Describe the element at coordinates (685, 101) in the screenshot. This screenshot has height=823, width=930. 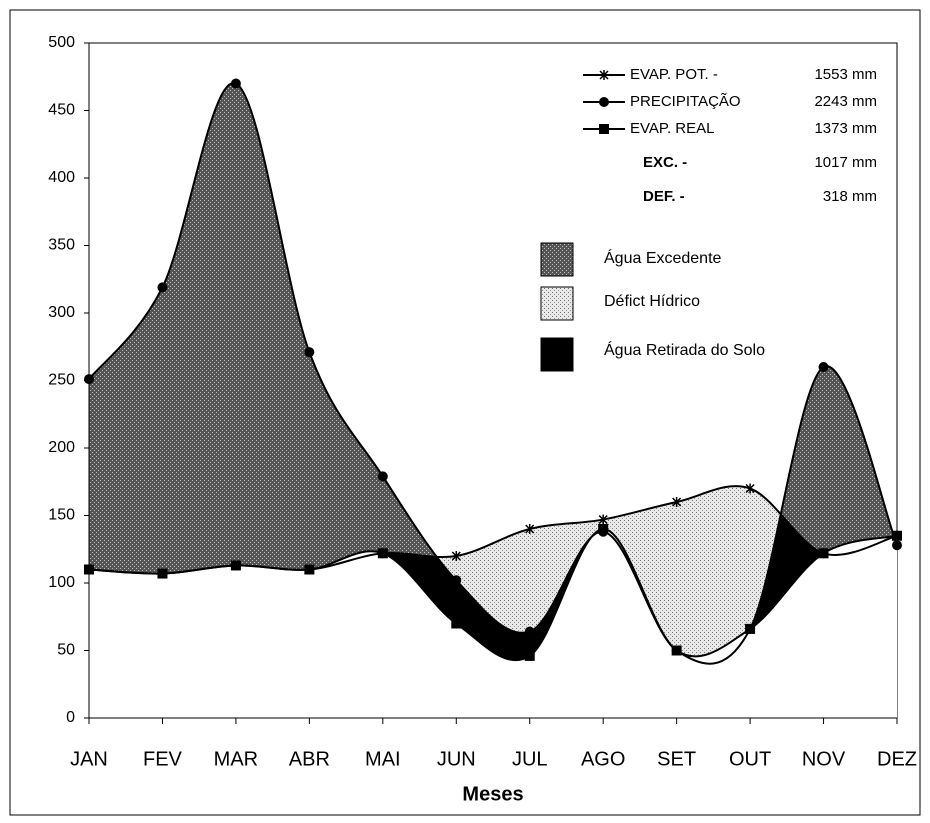
I see `legend-label: PRECIPITAÇÃO` at that location.